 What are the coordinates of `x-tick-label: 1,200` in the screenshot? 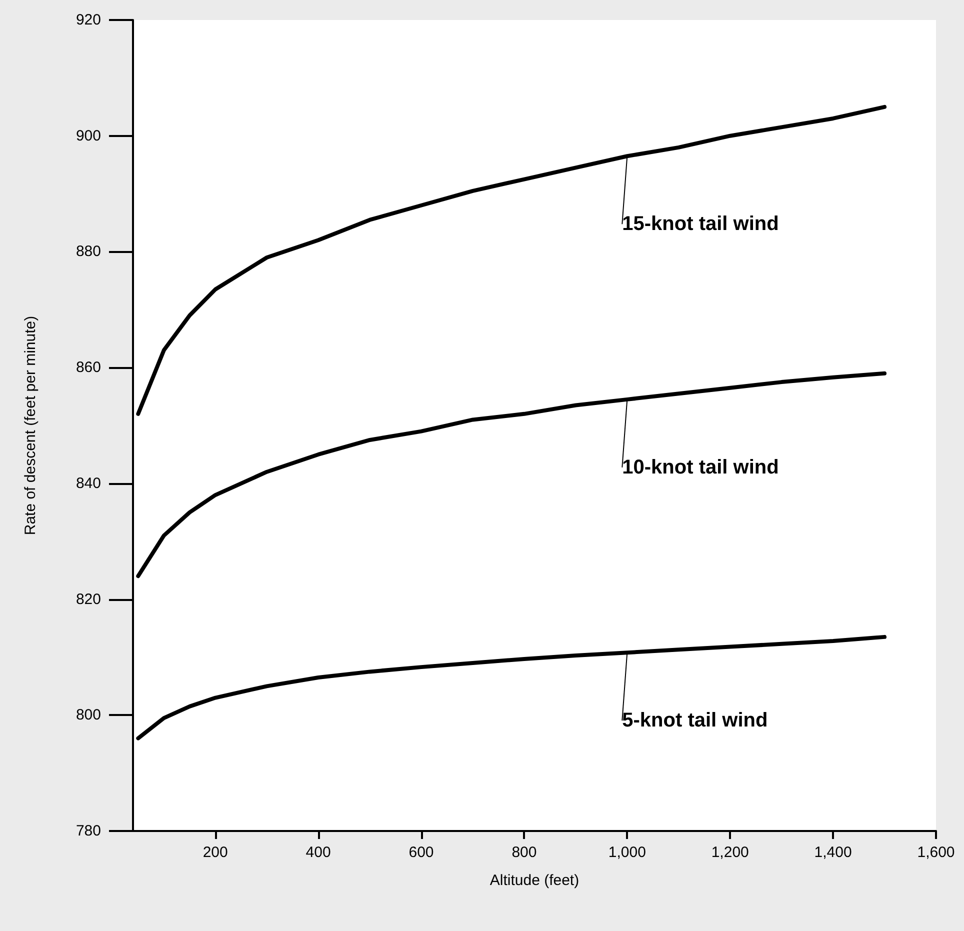 It's located at (730, 852).